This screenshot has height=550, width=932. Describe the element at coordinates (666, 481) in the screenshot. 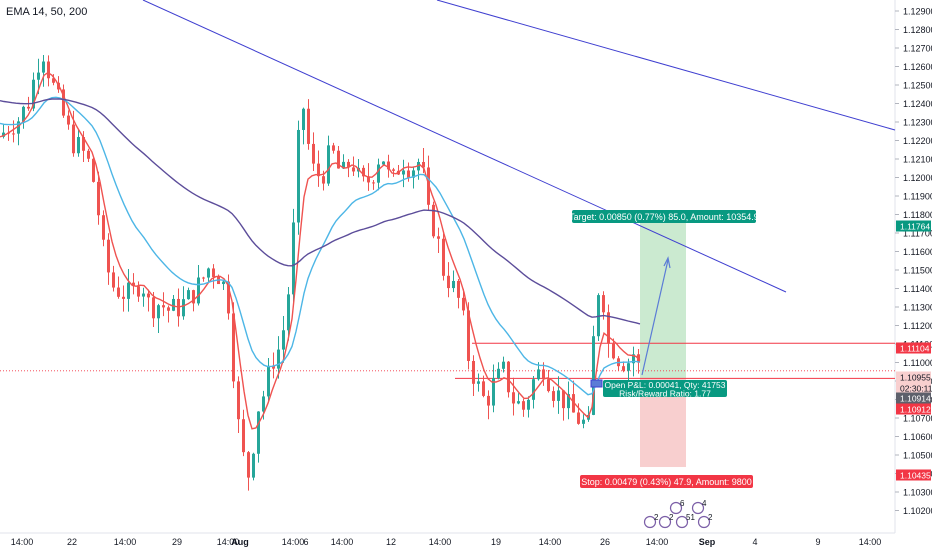

I see `stop-label-bg` at that location.